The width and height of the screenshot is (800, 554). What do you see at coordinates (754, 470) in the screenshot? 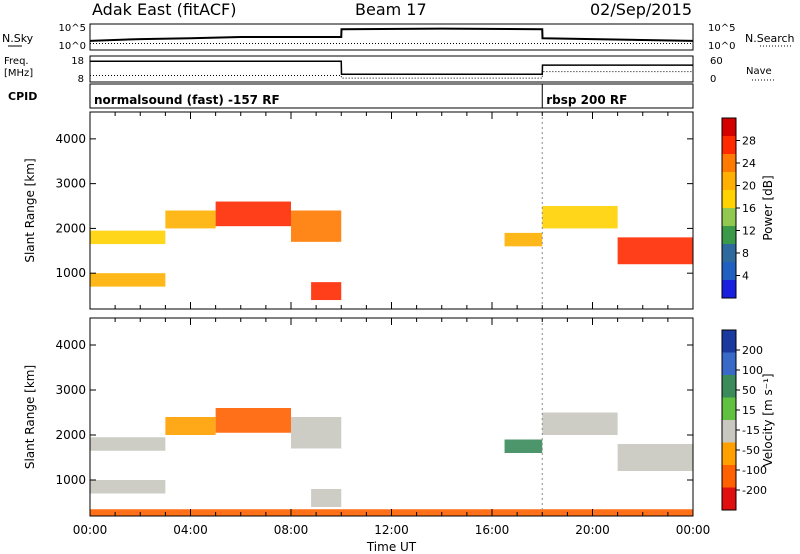
I see `velocity-colorbar-tick-label: -100` at bounding box center [754, 470].